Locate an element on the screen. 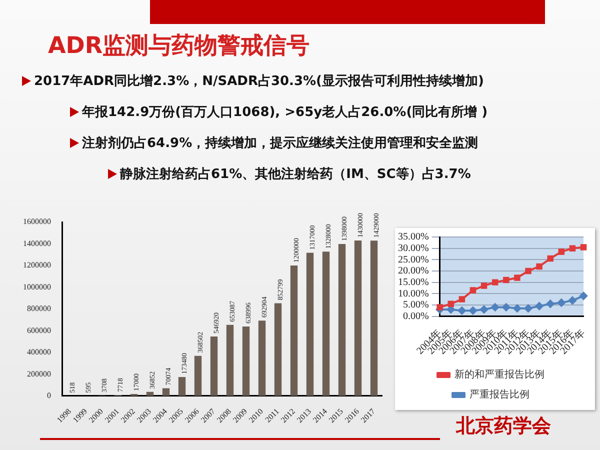  y-tick-label: 200000 is located at coordinates (39, 373).